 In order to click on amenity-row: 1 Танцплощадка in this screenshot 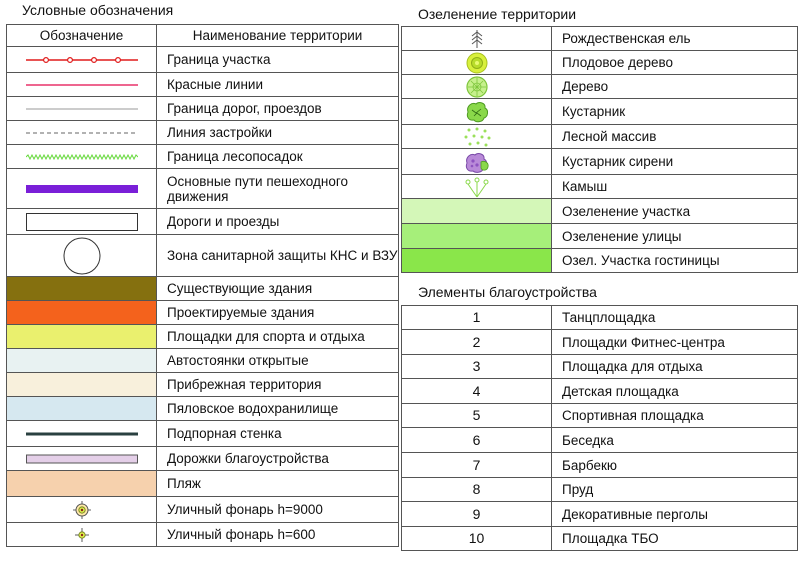, I will do `click(599, 317)`.